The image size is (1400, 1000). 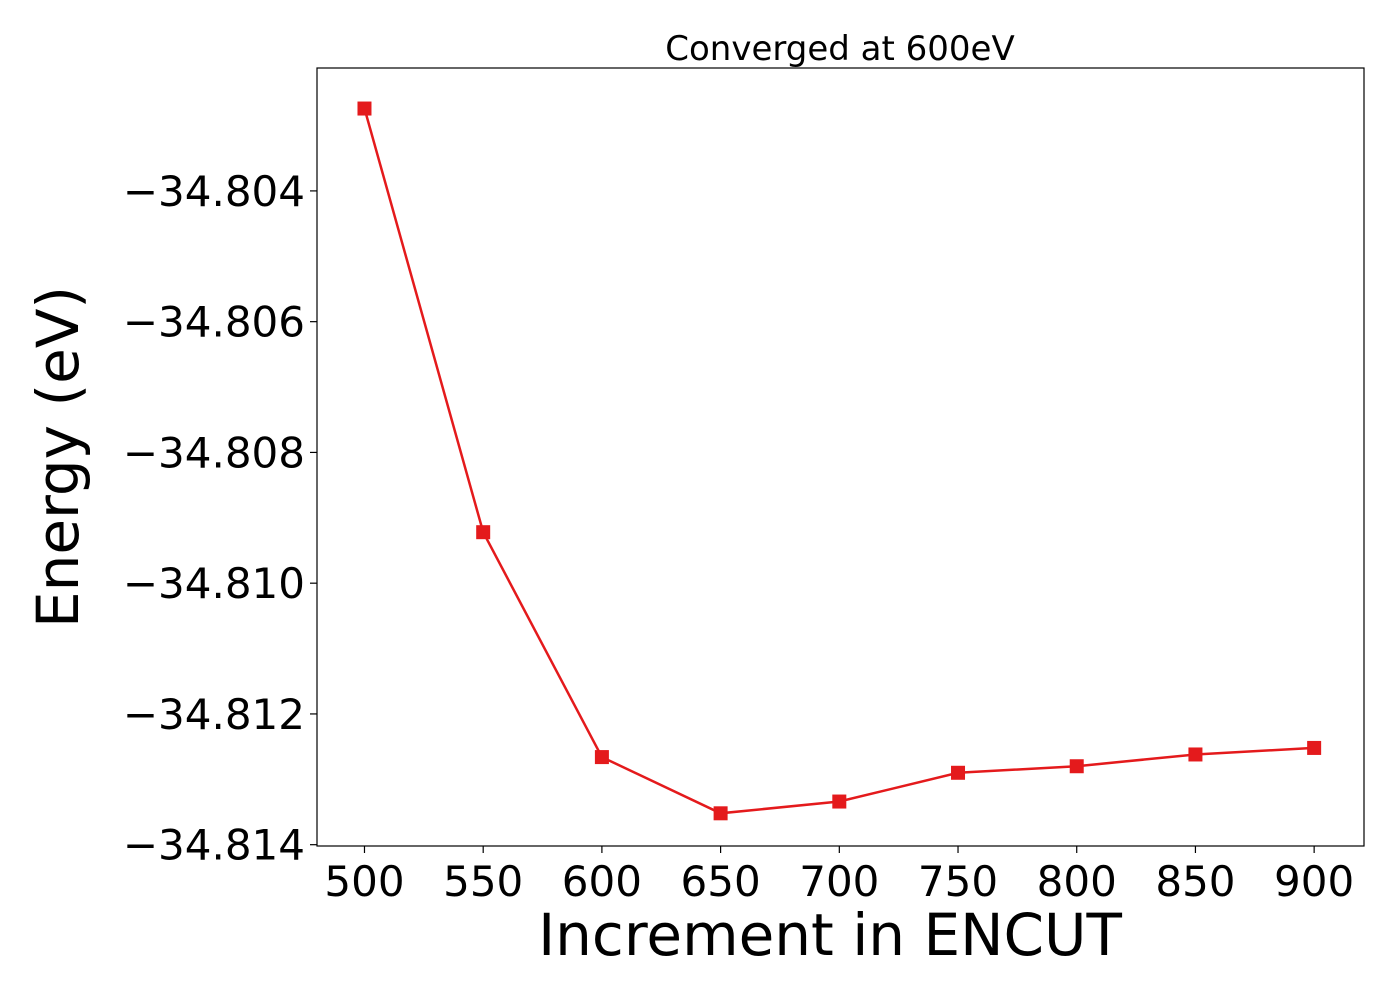 I want to click on x-tick-label: 750, so click(x=958, y=881).